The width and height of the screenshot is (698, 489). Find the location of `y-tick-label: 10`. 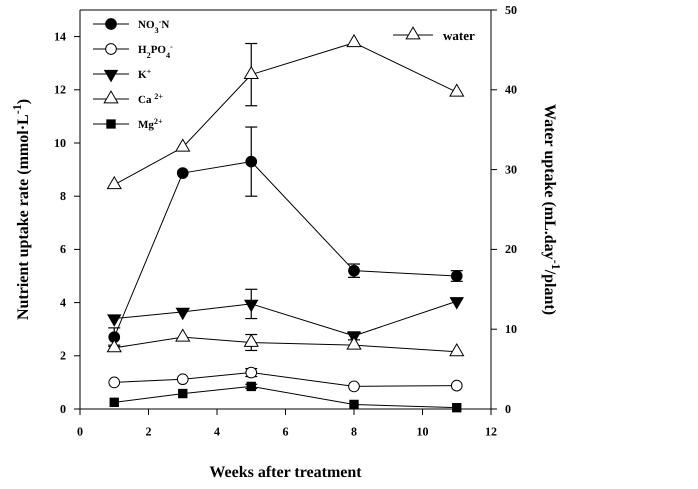

y-tick-label: 10 is located at coordinates (60, 143).